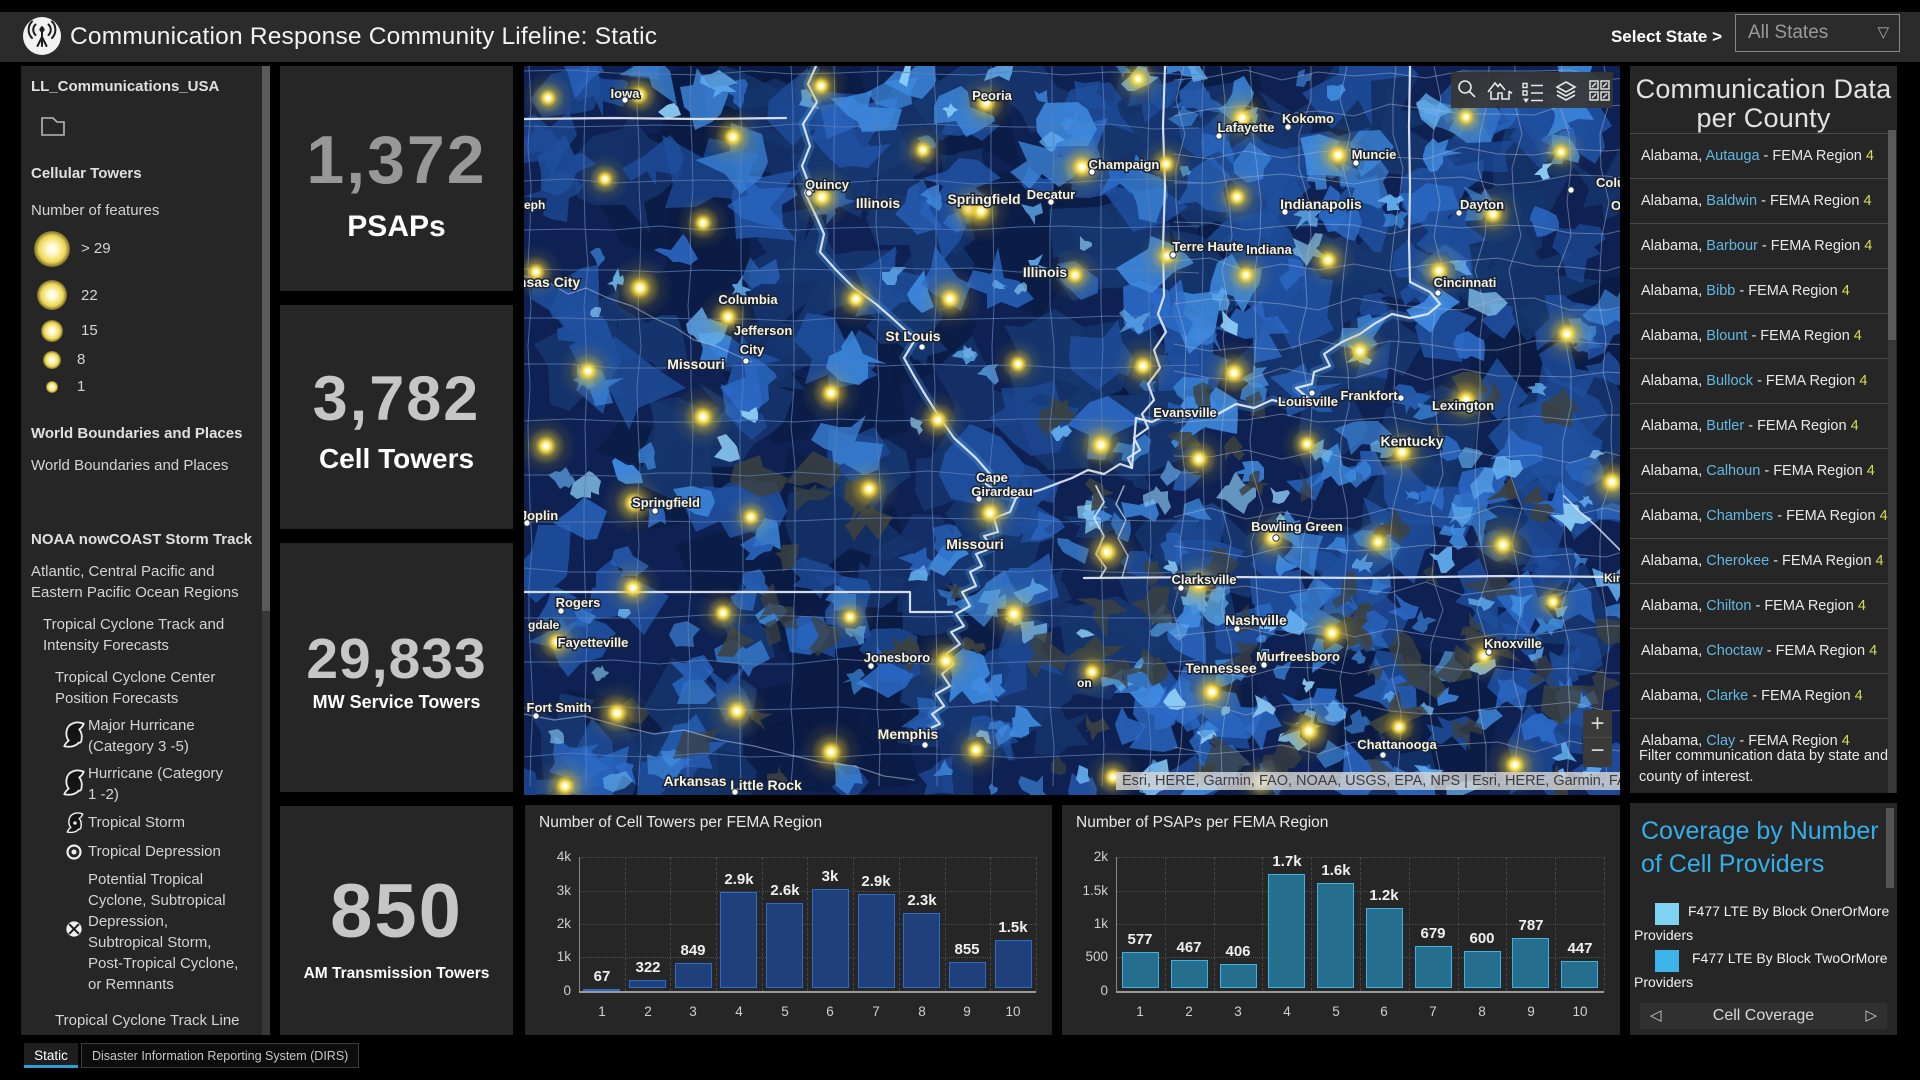 The height and width of the screenshot is (1080, 1920). Describe the element at coordinates (766, 785) in the screenshot. I see `svg-text: Little Rock` at that location.